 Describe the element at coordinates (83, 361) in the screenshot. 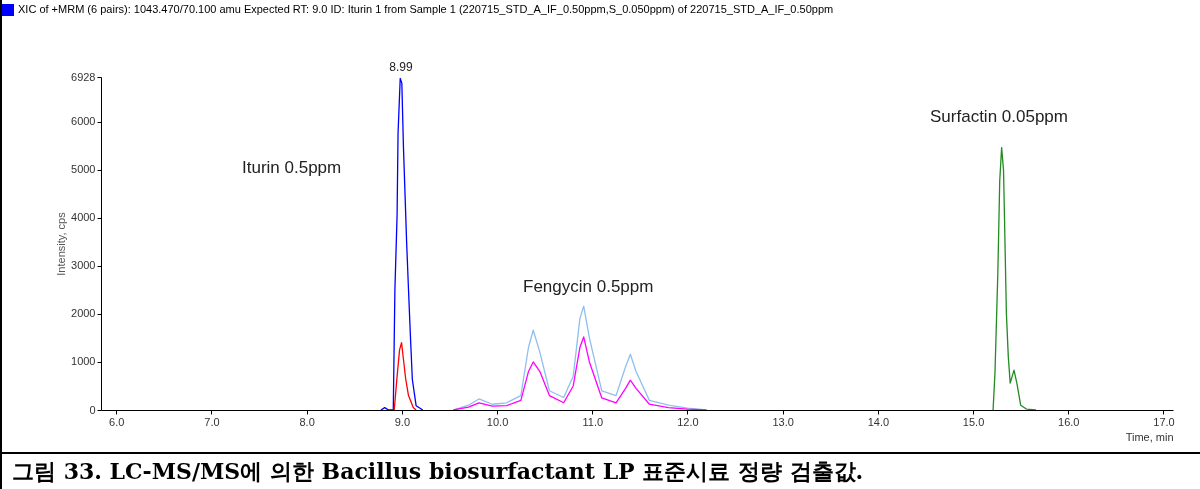

I see `y-tick-label: 1000` at that location.